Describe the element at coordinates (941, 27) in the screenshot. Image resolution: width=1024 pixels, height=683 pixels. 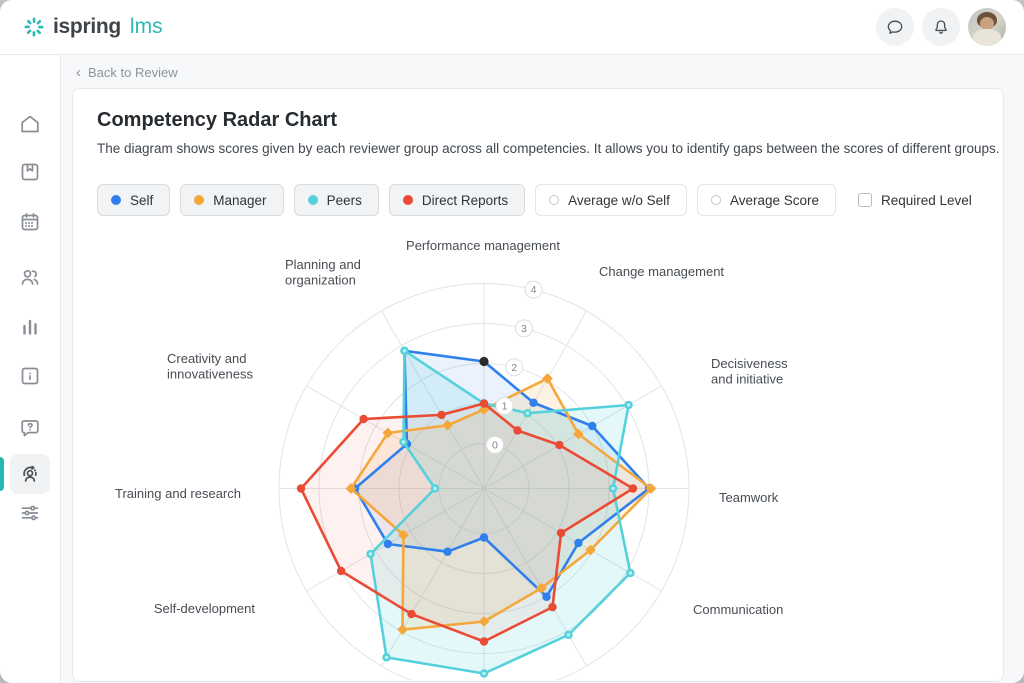
I see `notifications-button` at that location.